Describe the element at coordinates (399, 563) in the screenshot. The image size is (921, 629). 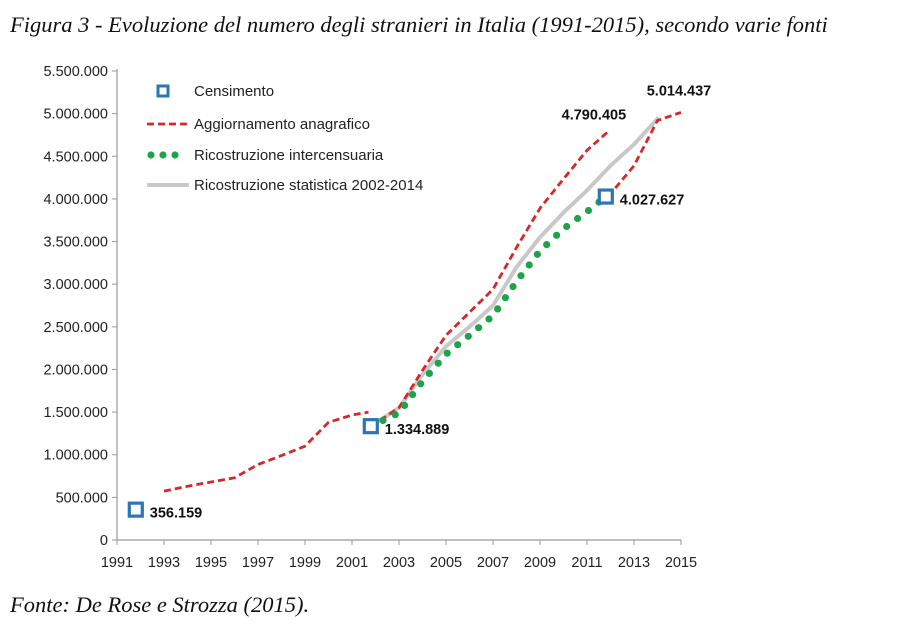
I see `x-tick-label: 2003` at that location.